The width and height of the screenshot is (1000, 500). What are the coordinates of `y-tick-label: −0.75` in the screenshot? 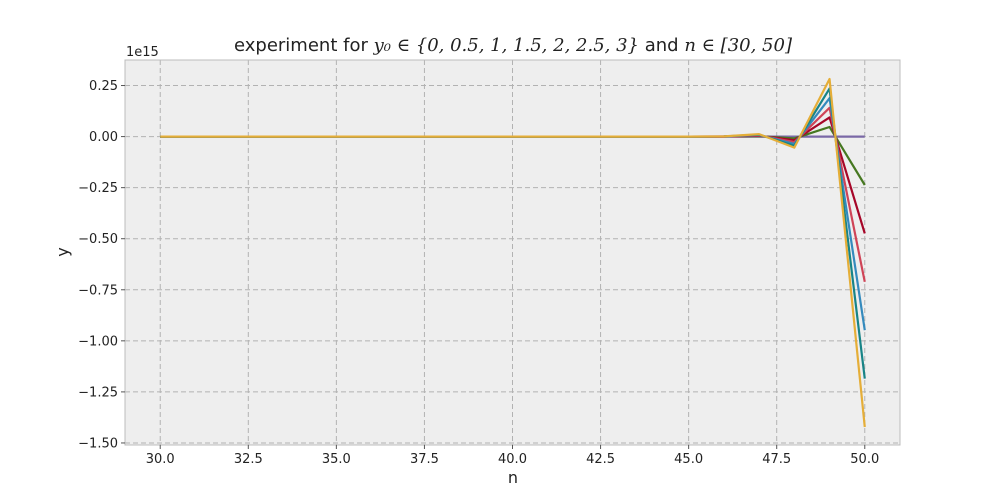 It's located at (98, 290).